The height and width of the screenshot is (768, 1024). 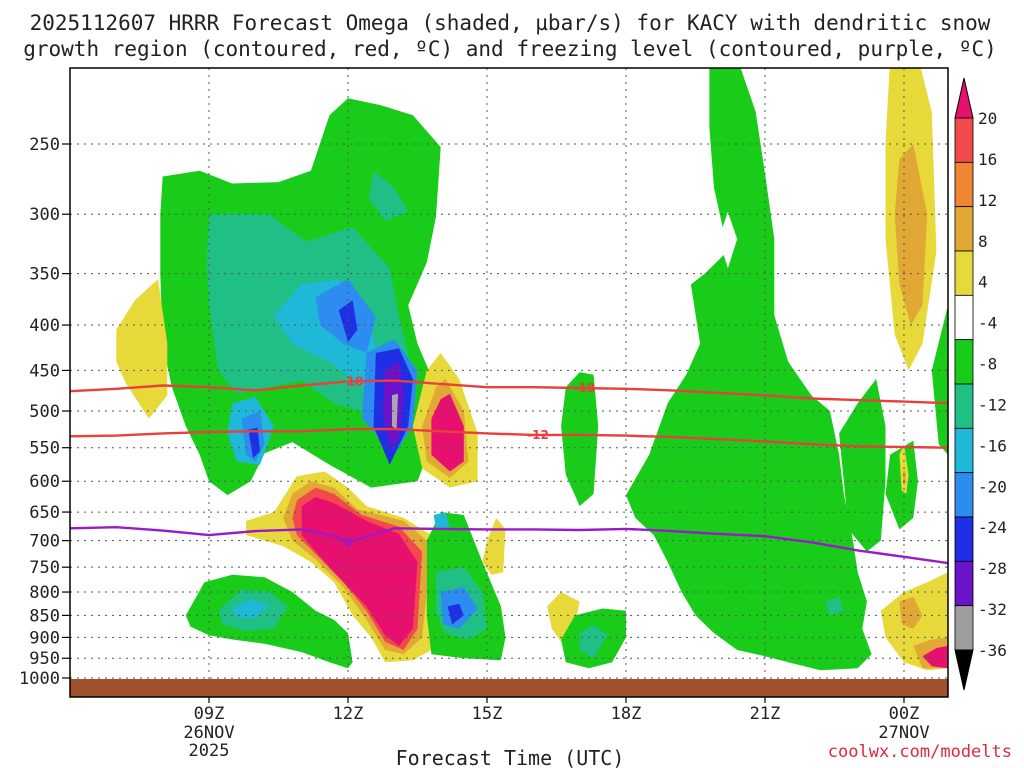 What do you see at coordinates (992, 404) in the screenshot?
I see `colorbar-label-7: -12` at bounding box center [992, 404].